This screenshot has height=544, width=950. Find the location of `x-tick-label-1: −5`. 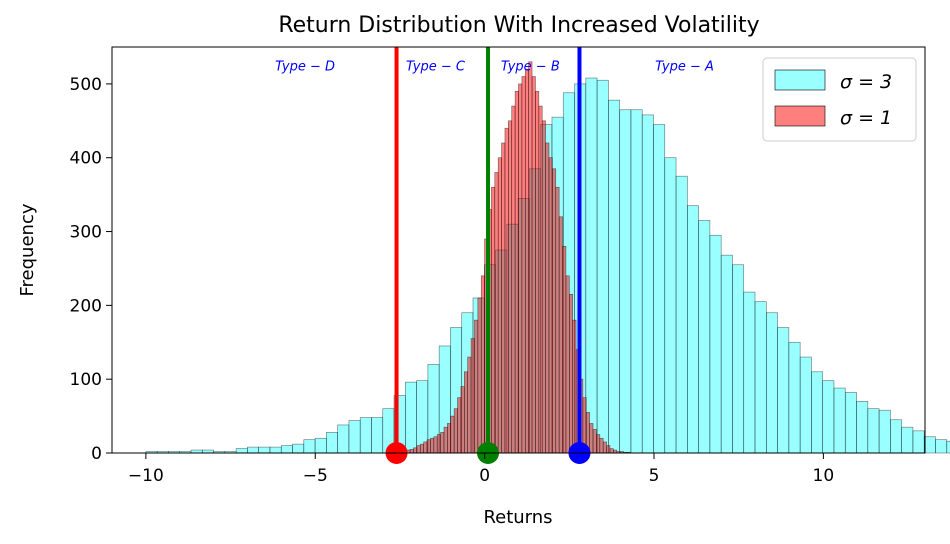

x-tick-label-1: −5 is located at coordinates (315, 476).